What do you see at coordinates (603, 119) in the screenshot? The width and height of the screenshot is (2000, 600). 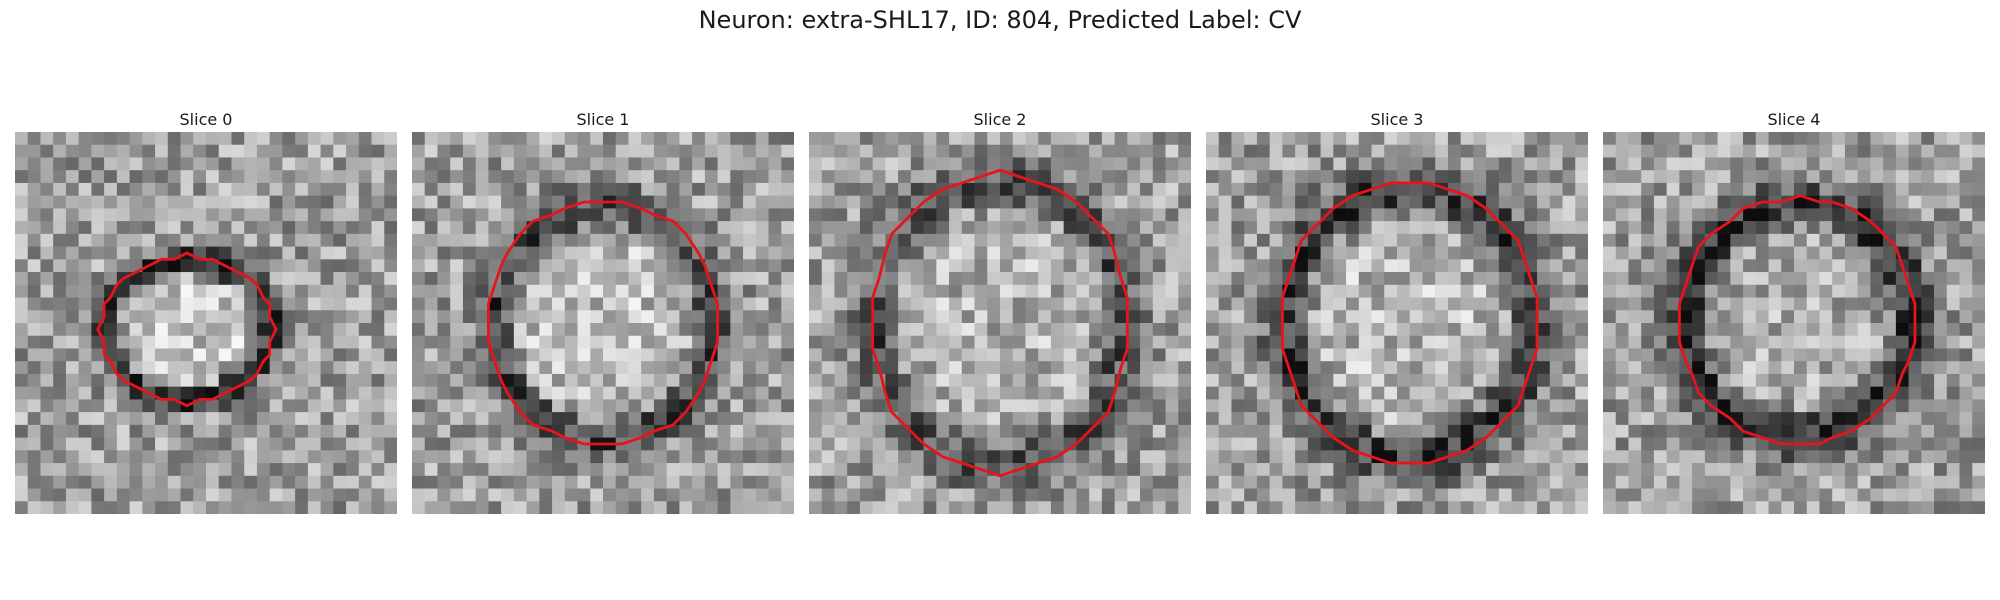 I see `slice-title: Slice 1` at bounding box center [603, 119].